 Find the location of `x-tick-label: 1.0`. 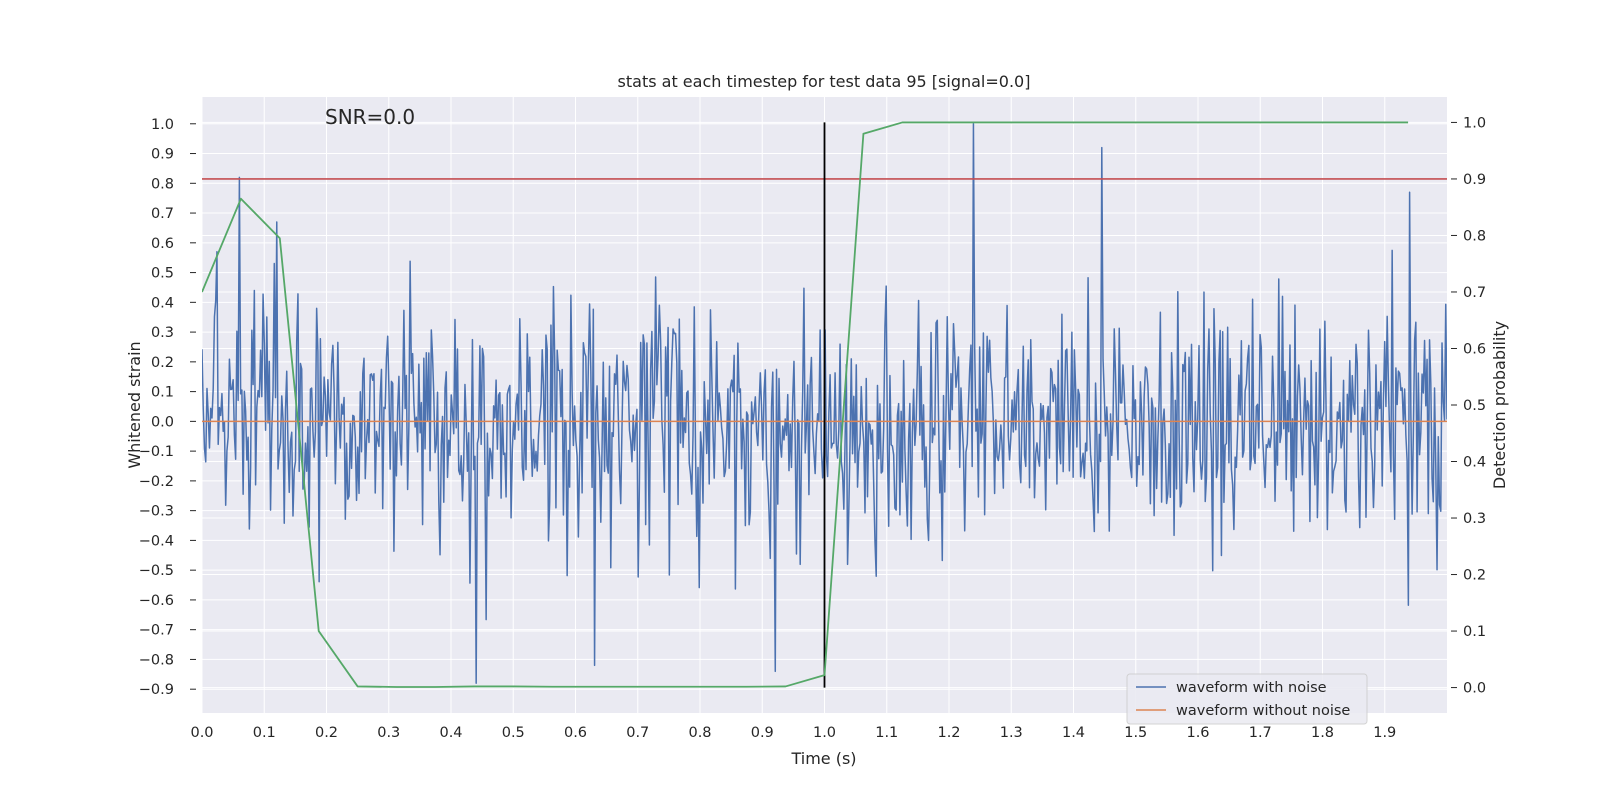

x-tick-label: 1.0 is located at coordinates (824, 733).